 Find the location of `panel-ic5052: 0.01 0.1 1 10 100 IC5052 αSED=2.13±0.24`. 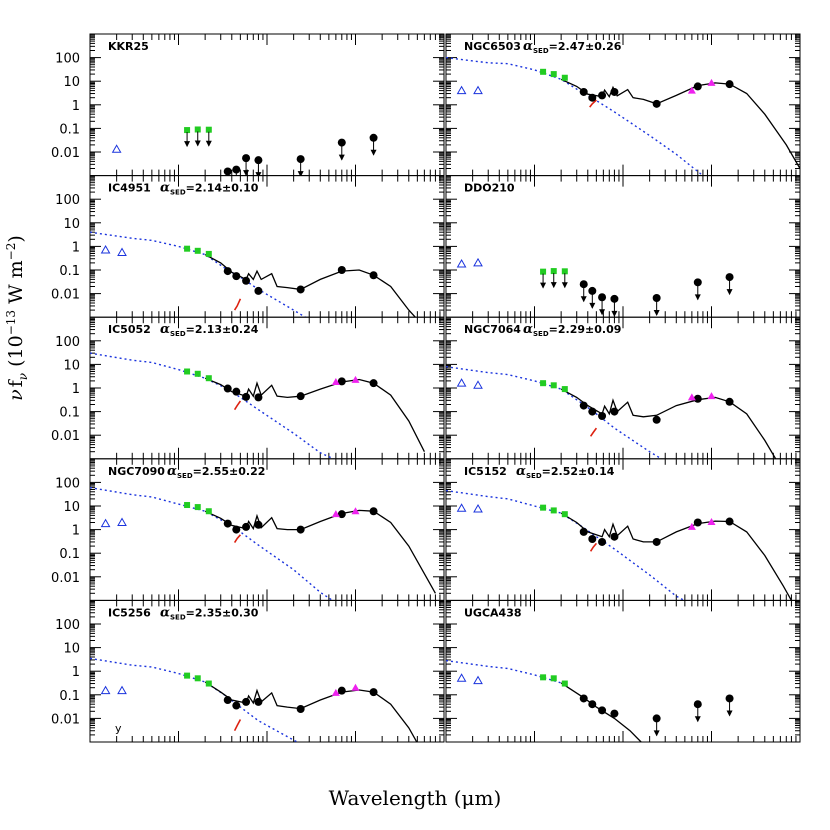

panel-ic5052: 0.01 0.1 1 10 100 IC5052 αSED=2.13±0.24 is located at coordinates (248, 388).